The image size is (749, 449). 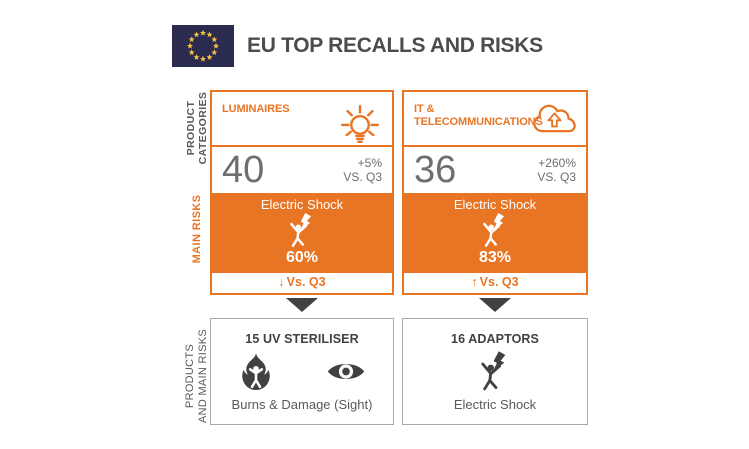 I want to click on side-label-main-risks: MAIN RISKS, so click(x=197, y=229).